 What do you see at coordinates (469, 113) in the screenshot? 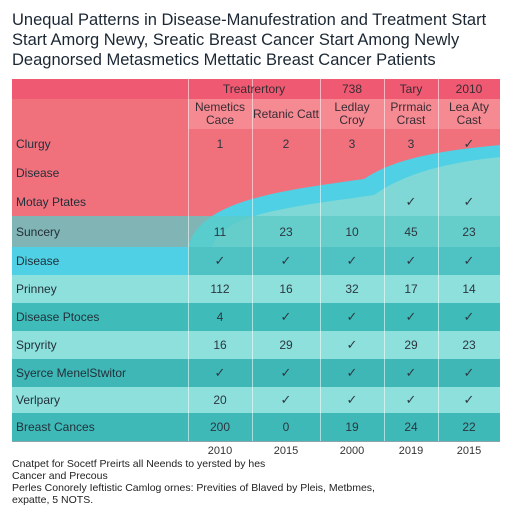
I see `header-sub-cell: Lea Aty Cast` at bounding box center [469, 113].